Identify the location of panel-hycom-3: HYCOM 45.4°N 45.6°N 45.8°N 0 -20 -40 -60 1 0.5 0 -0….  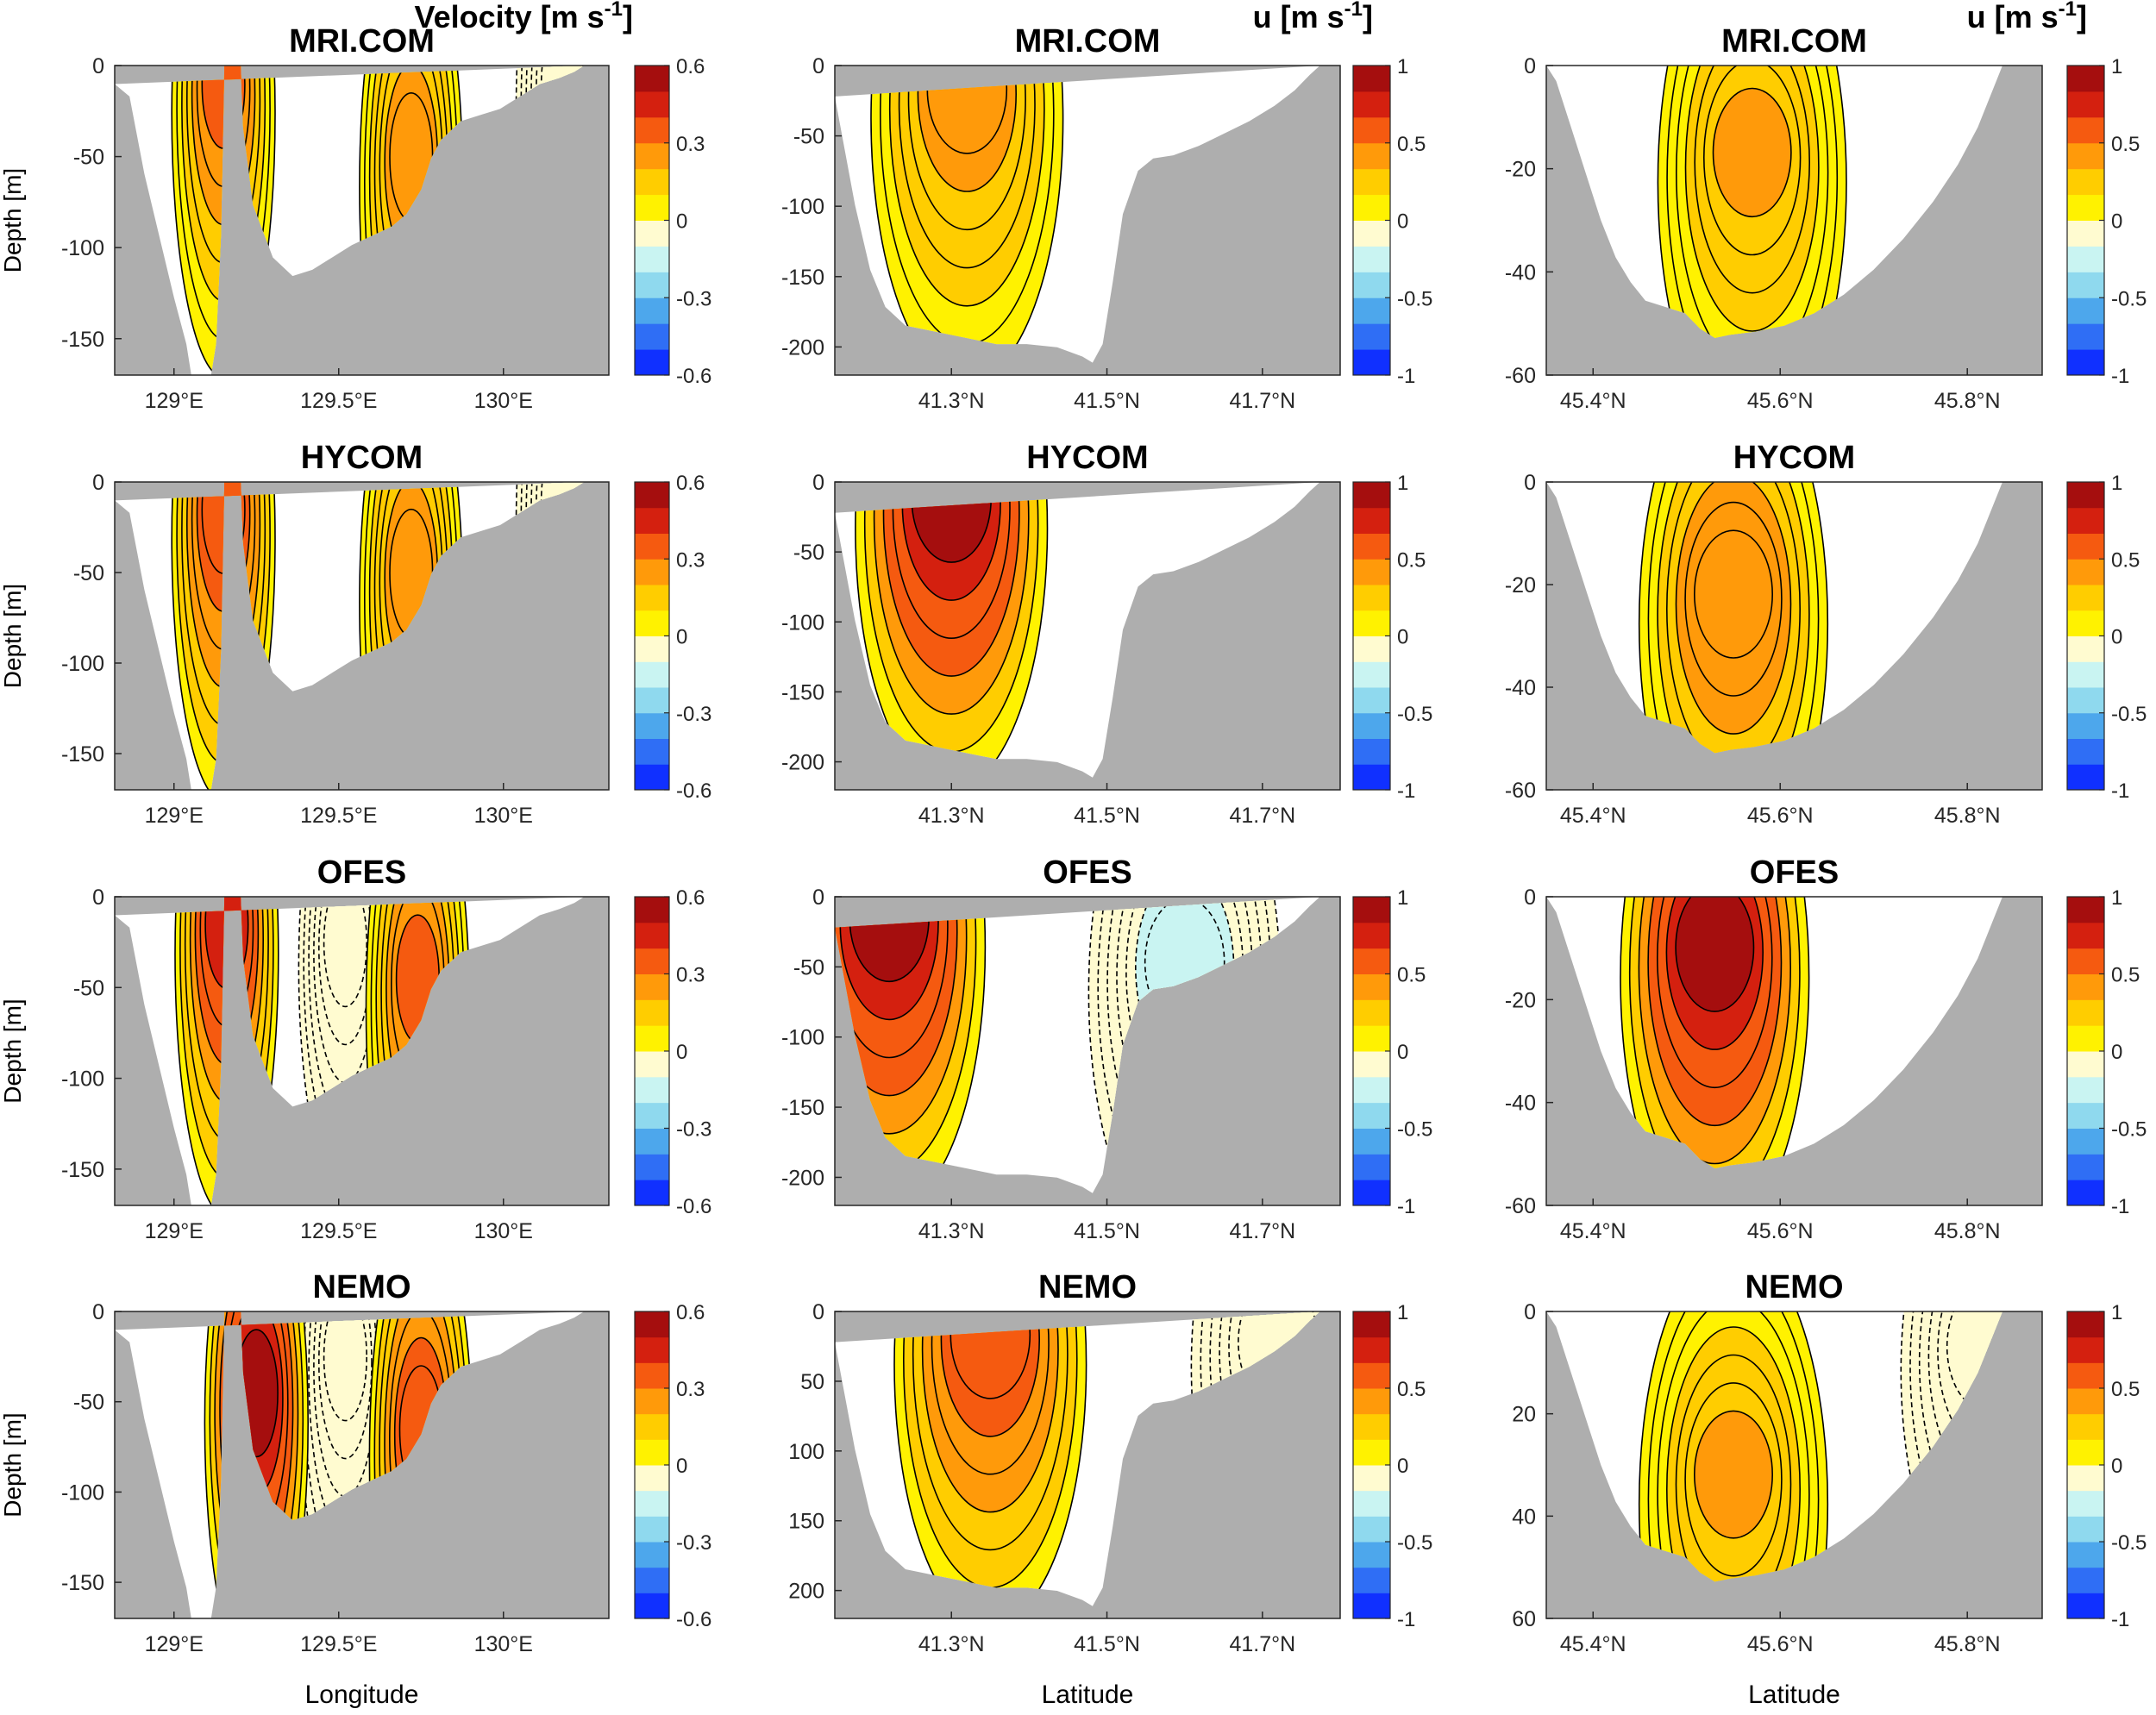
(1826, 634).